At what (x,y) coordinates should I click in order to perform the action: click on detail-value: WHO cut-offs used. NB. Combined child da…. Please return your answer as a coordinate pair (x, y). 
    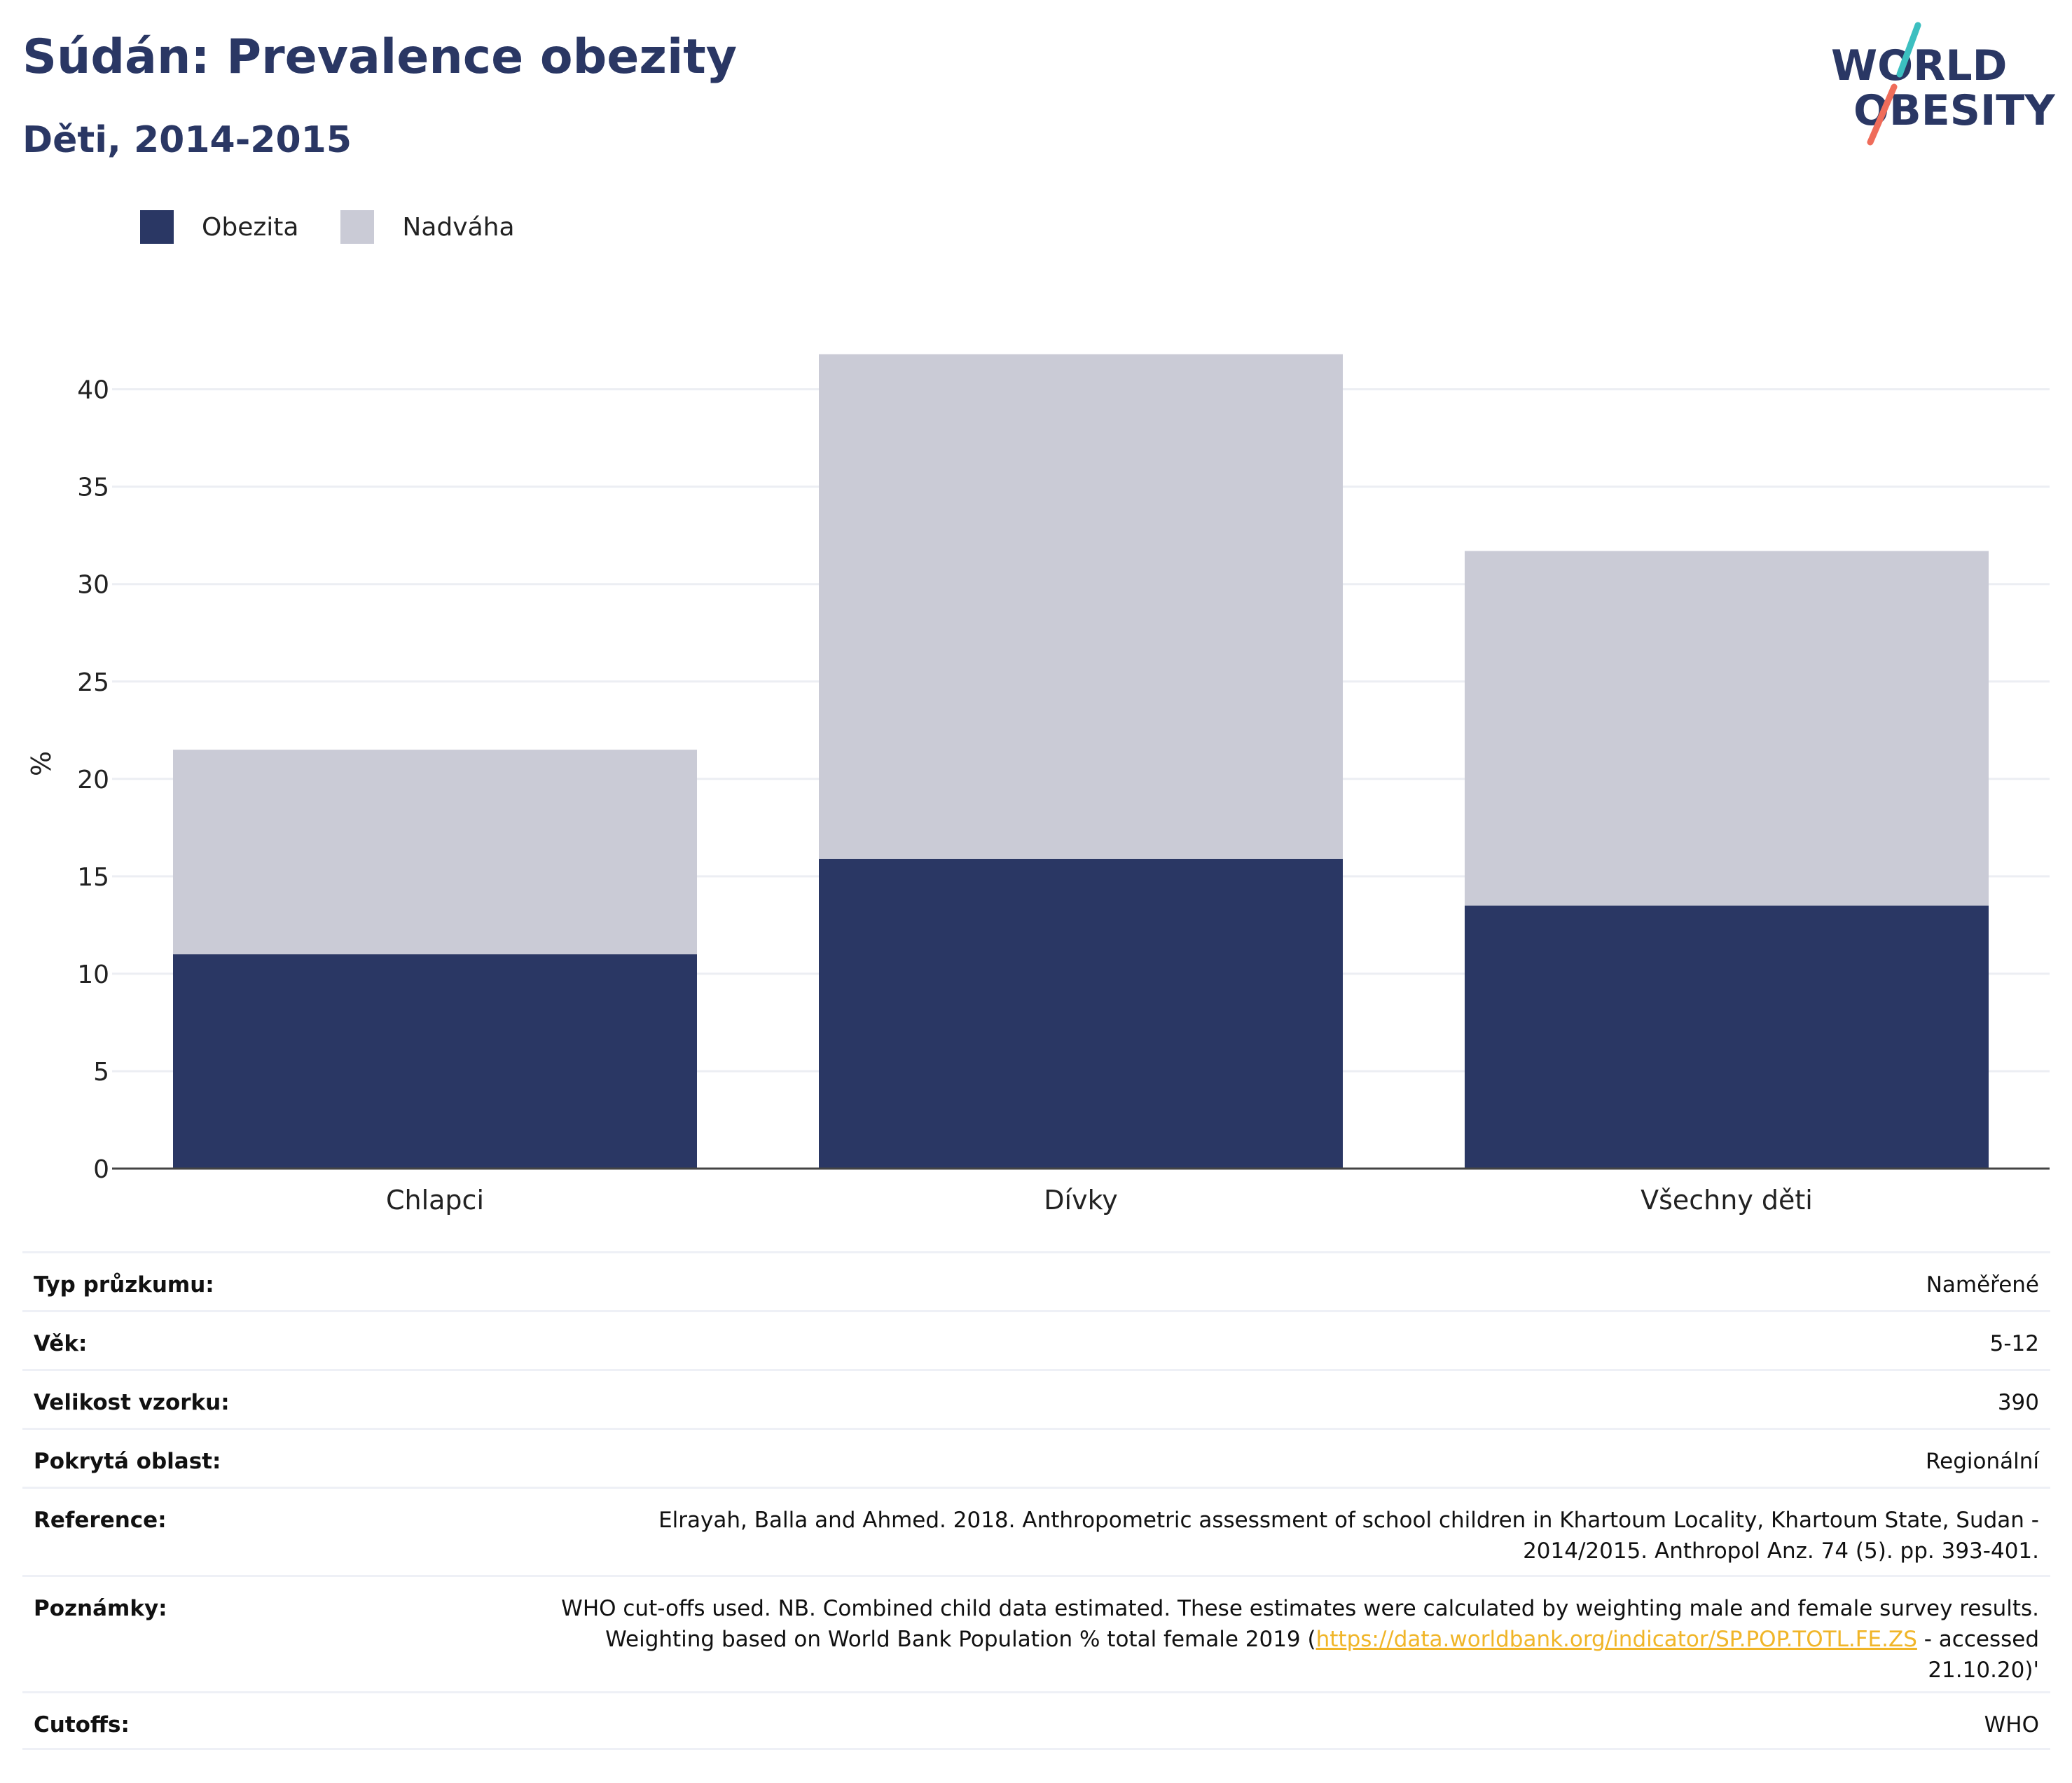
    Looking at the image, I should click on (1293, 1631).